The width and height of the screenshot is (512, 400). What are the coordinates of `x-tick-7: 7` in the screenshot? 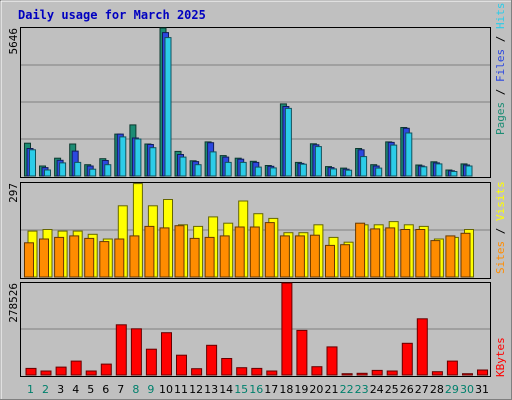 It's located at (120, 389).